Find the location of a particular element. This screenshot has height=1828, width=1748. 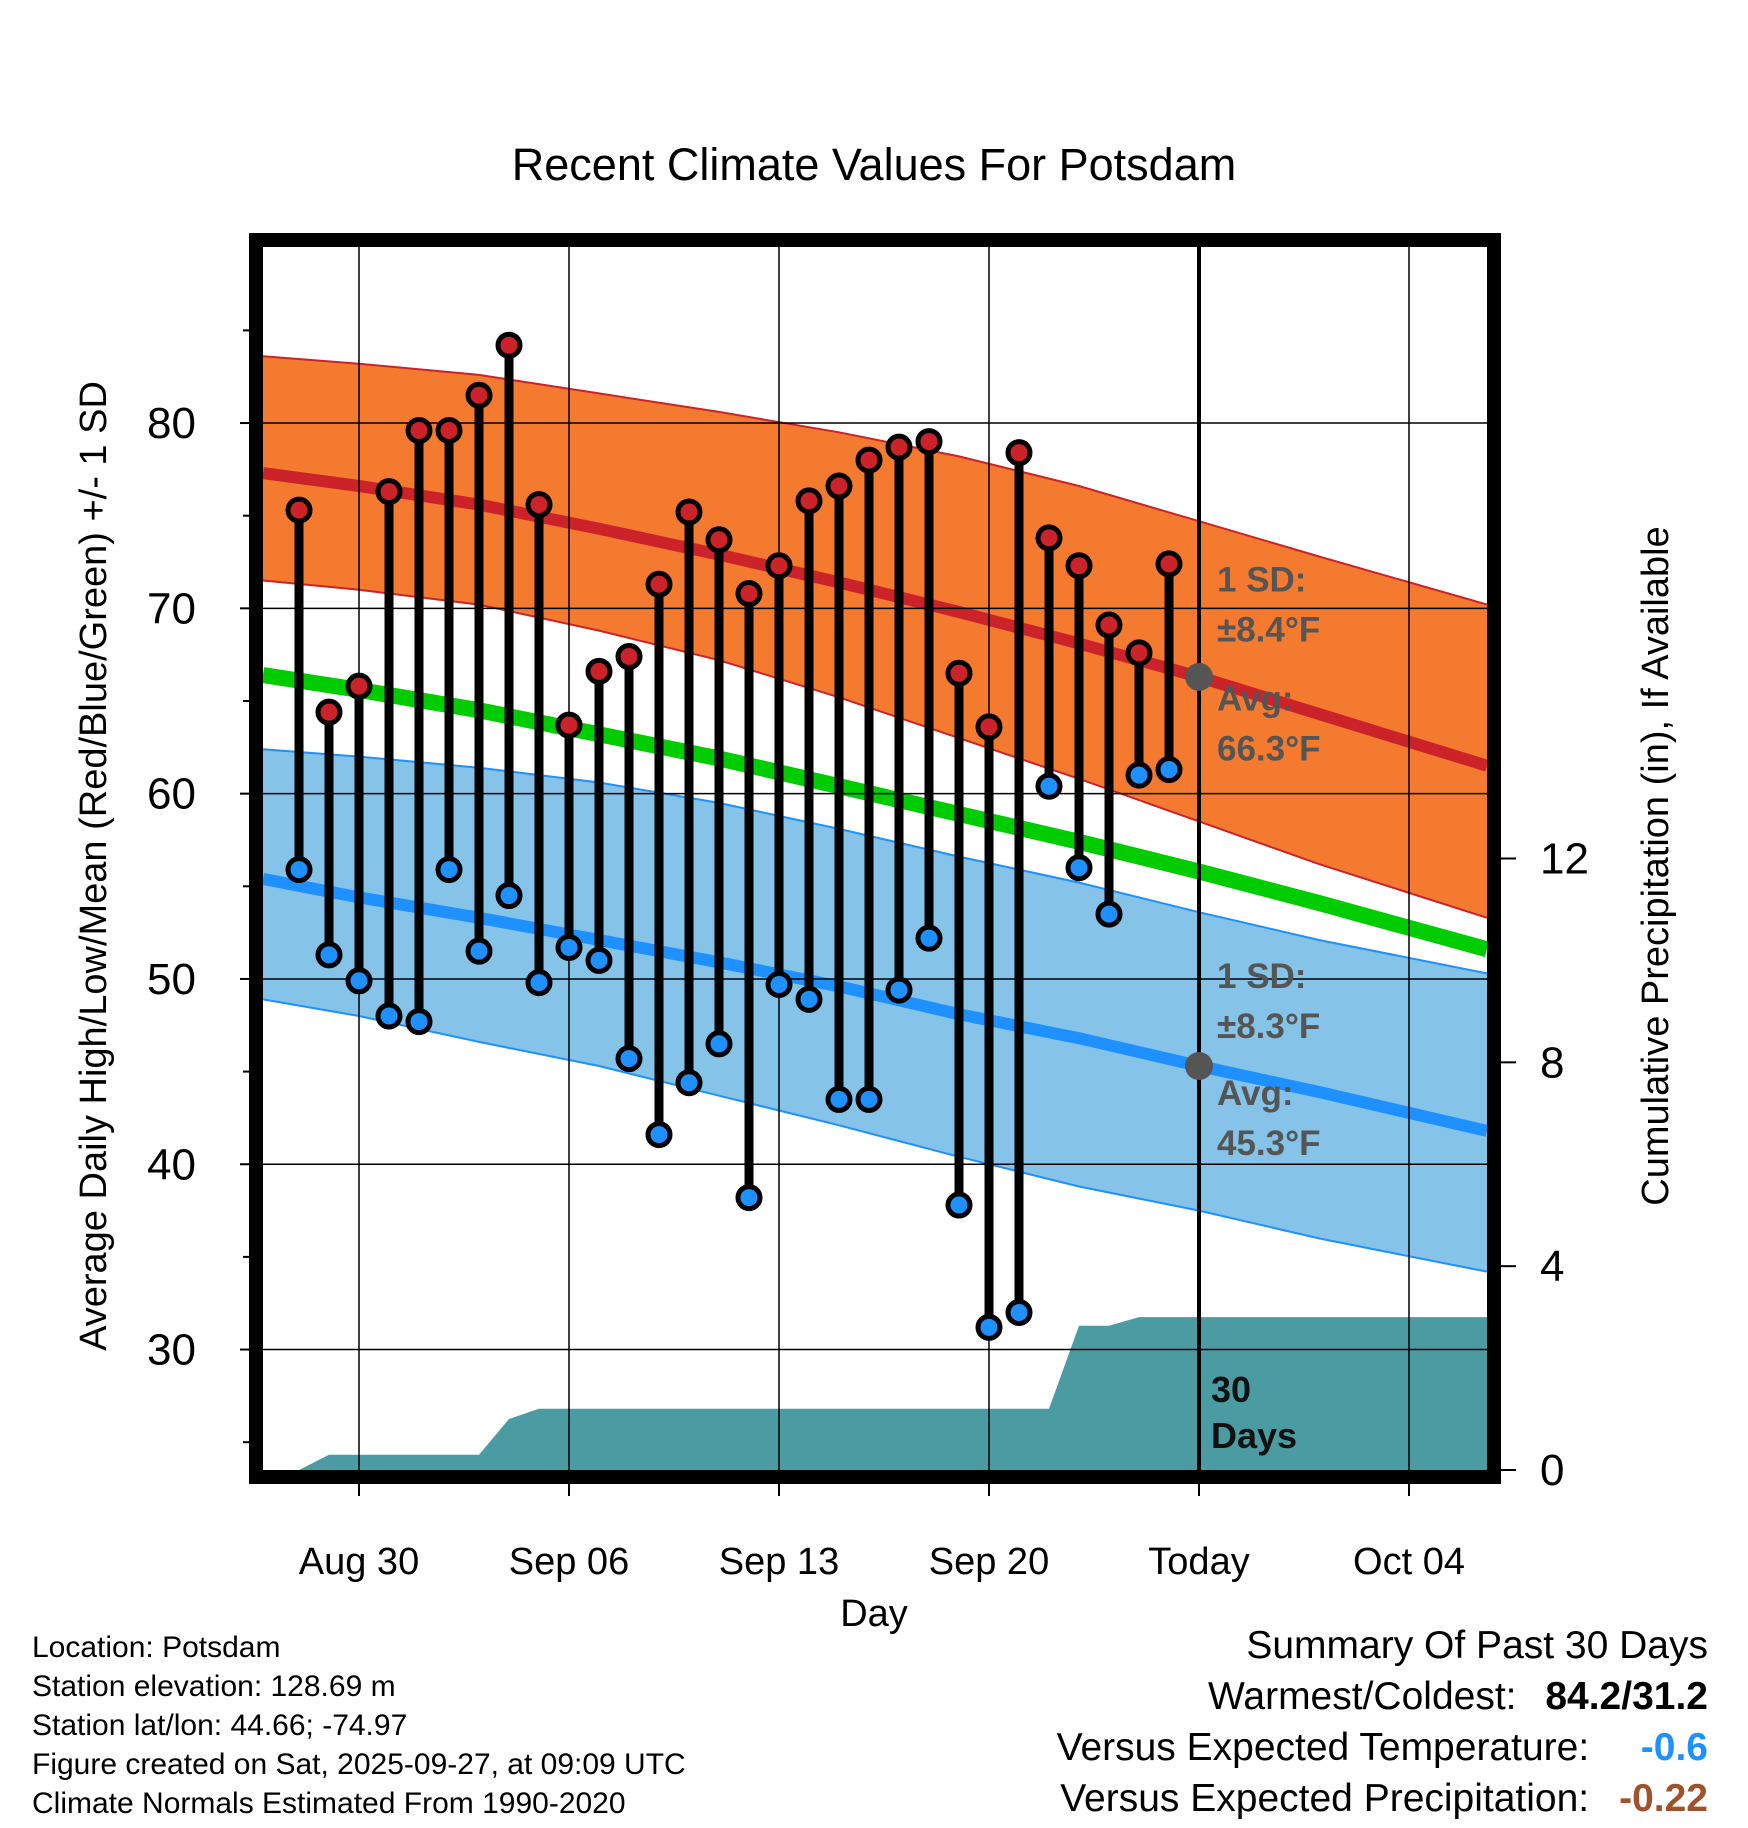

low-band-lower-edge is located at coordinates (875, 1135).